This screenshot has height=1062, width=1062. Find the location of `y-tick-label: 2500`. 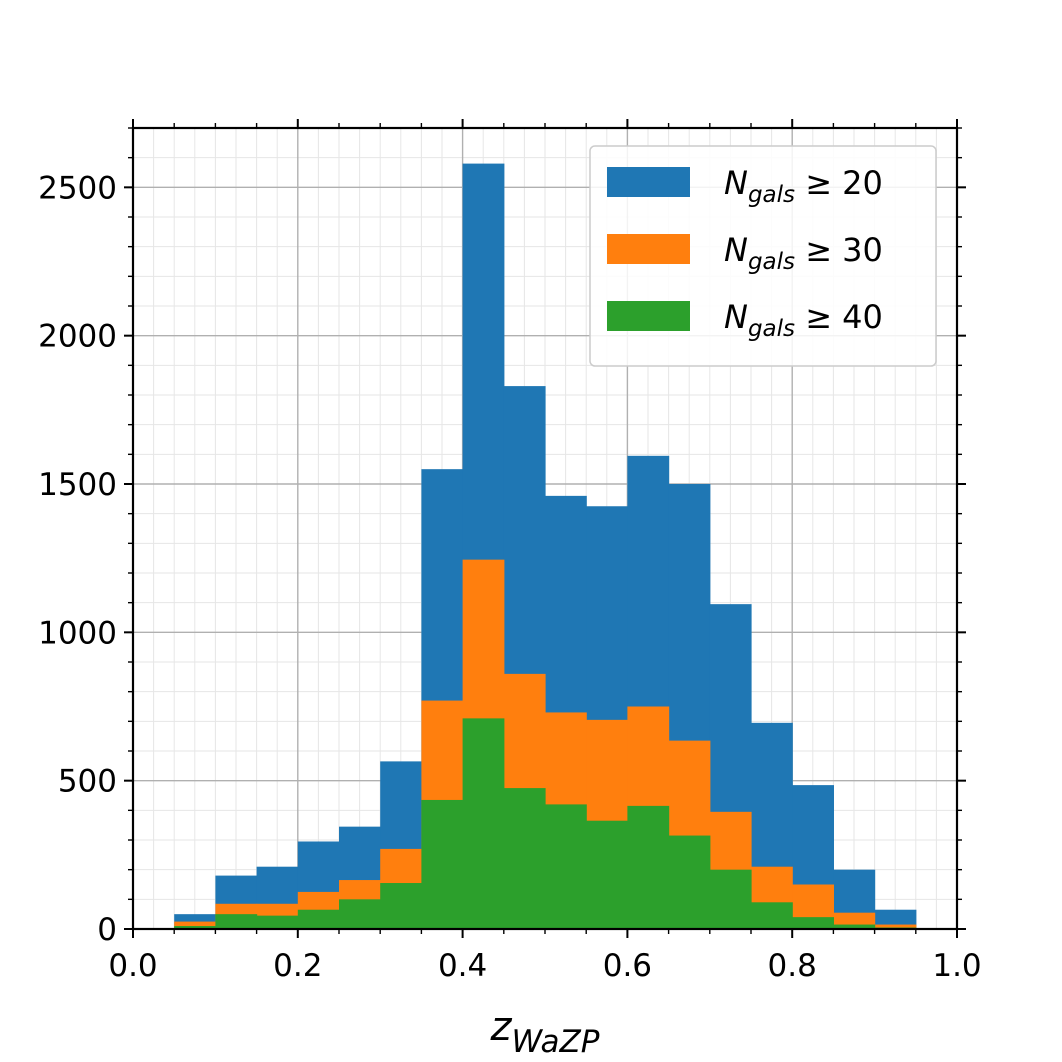

y-tick-label: 2500 is located at coordinates (77, 188).